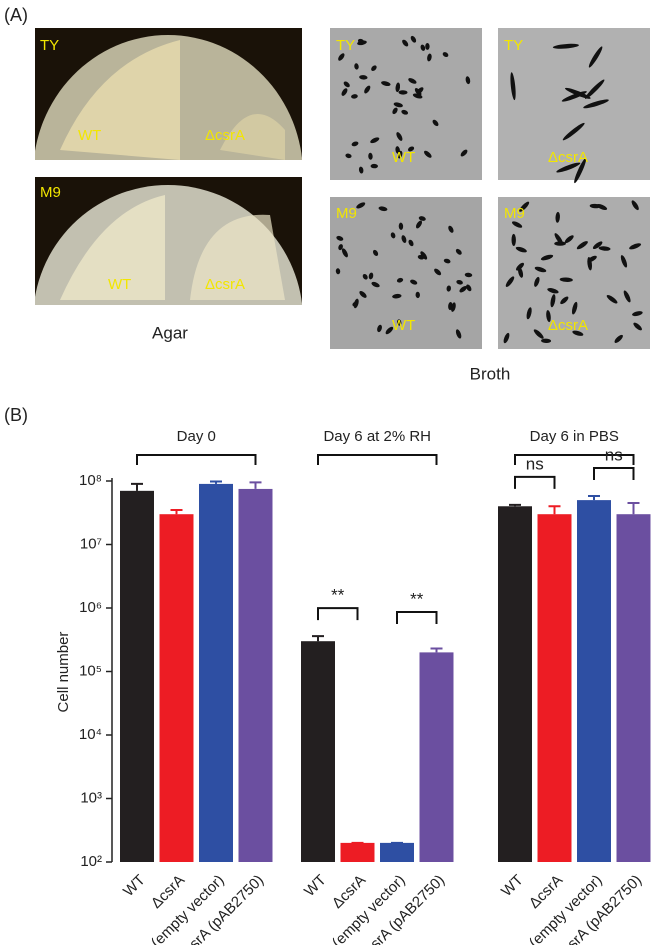 The image size is (666, 950). What do you see at coordinates (90, 607) in the screenshot?
I see `y-tick-label: 10⁶` at bounding box center [90, 607].